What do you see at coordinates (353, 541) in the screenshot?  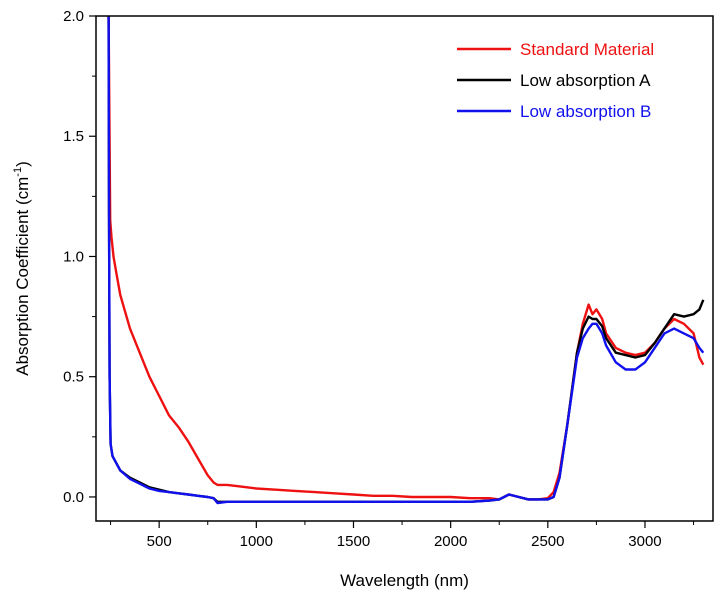 I see `x-tick-label: 1500` at bounding box center [353, 541].